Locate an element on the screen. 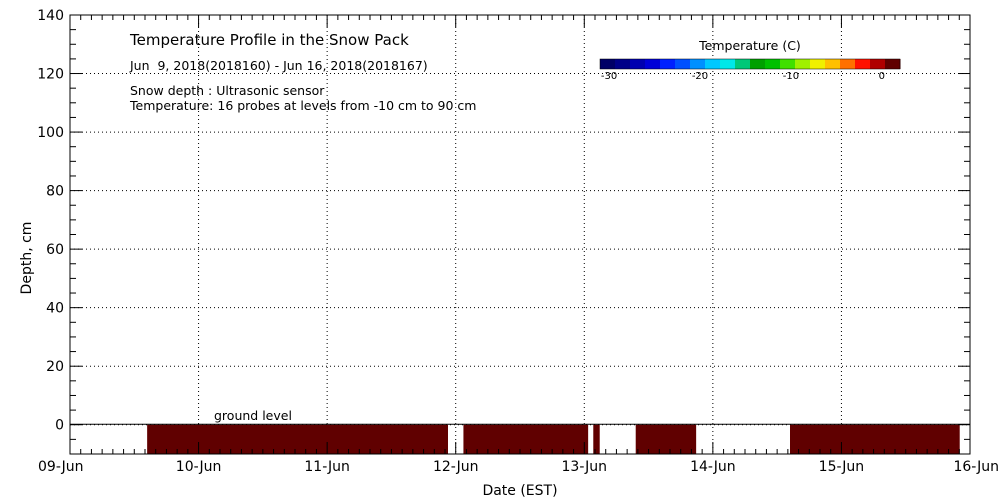 Image resolution: width=1000 pixels, height=500 pixels. y-tick-label: 100 is located at coordinates (50, 133).